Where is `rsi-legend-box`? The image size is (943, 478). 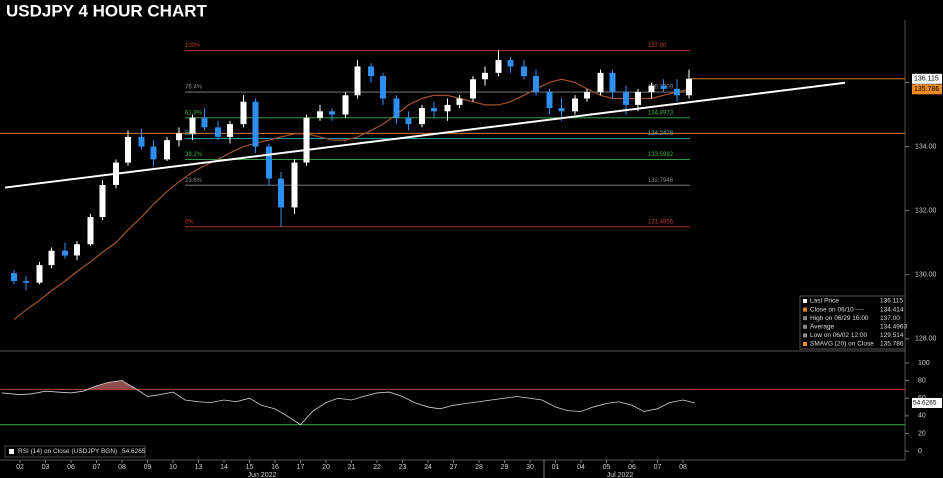
rsi-legend-box is located at coordinates (75, 451).